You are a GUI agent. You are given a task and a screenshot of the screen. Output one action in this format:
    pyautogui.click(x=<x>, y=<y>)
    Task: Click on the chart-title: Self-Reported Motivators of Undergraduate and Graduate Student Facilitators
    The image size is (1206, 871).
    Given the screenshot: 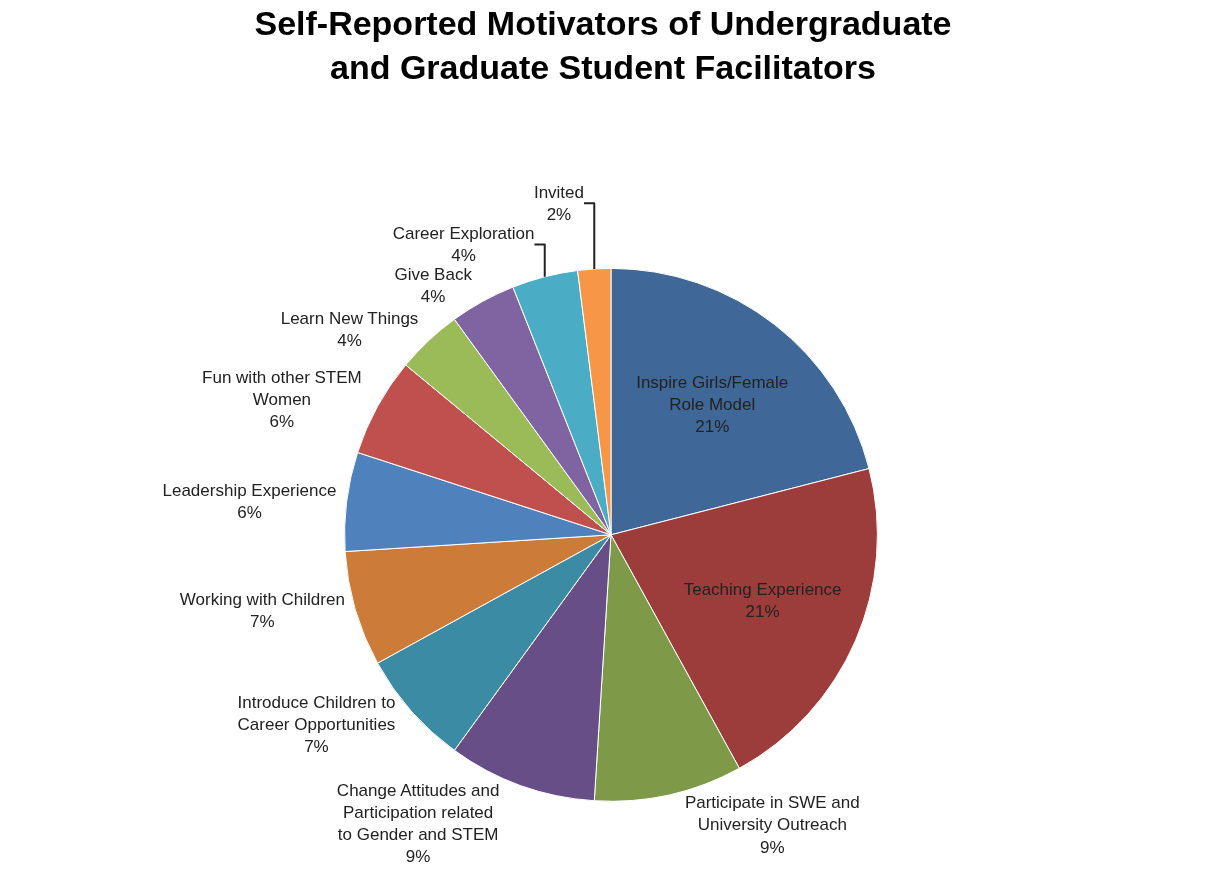 What is the action you would take?
    pyautogui.click(x=603, y=45)
    